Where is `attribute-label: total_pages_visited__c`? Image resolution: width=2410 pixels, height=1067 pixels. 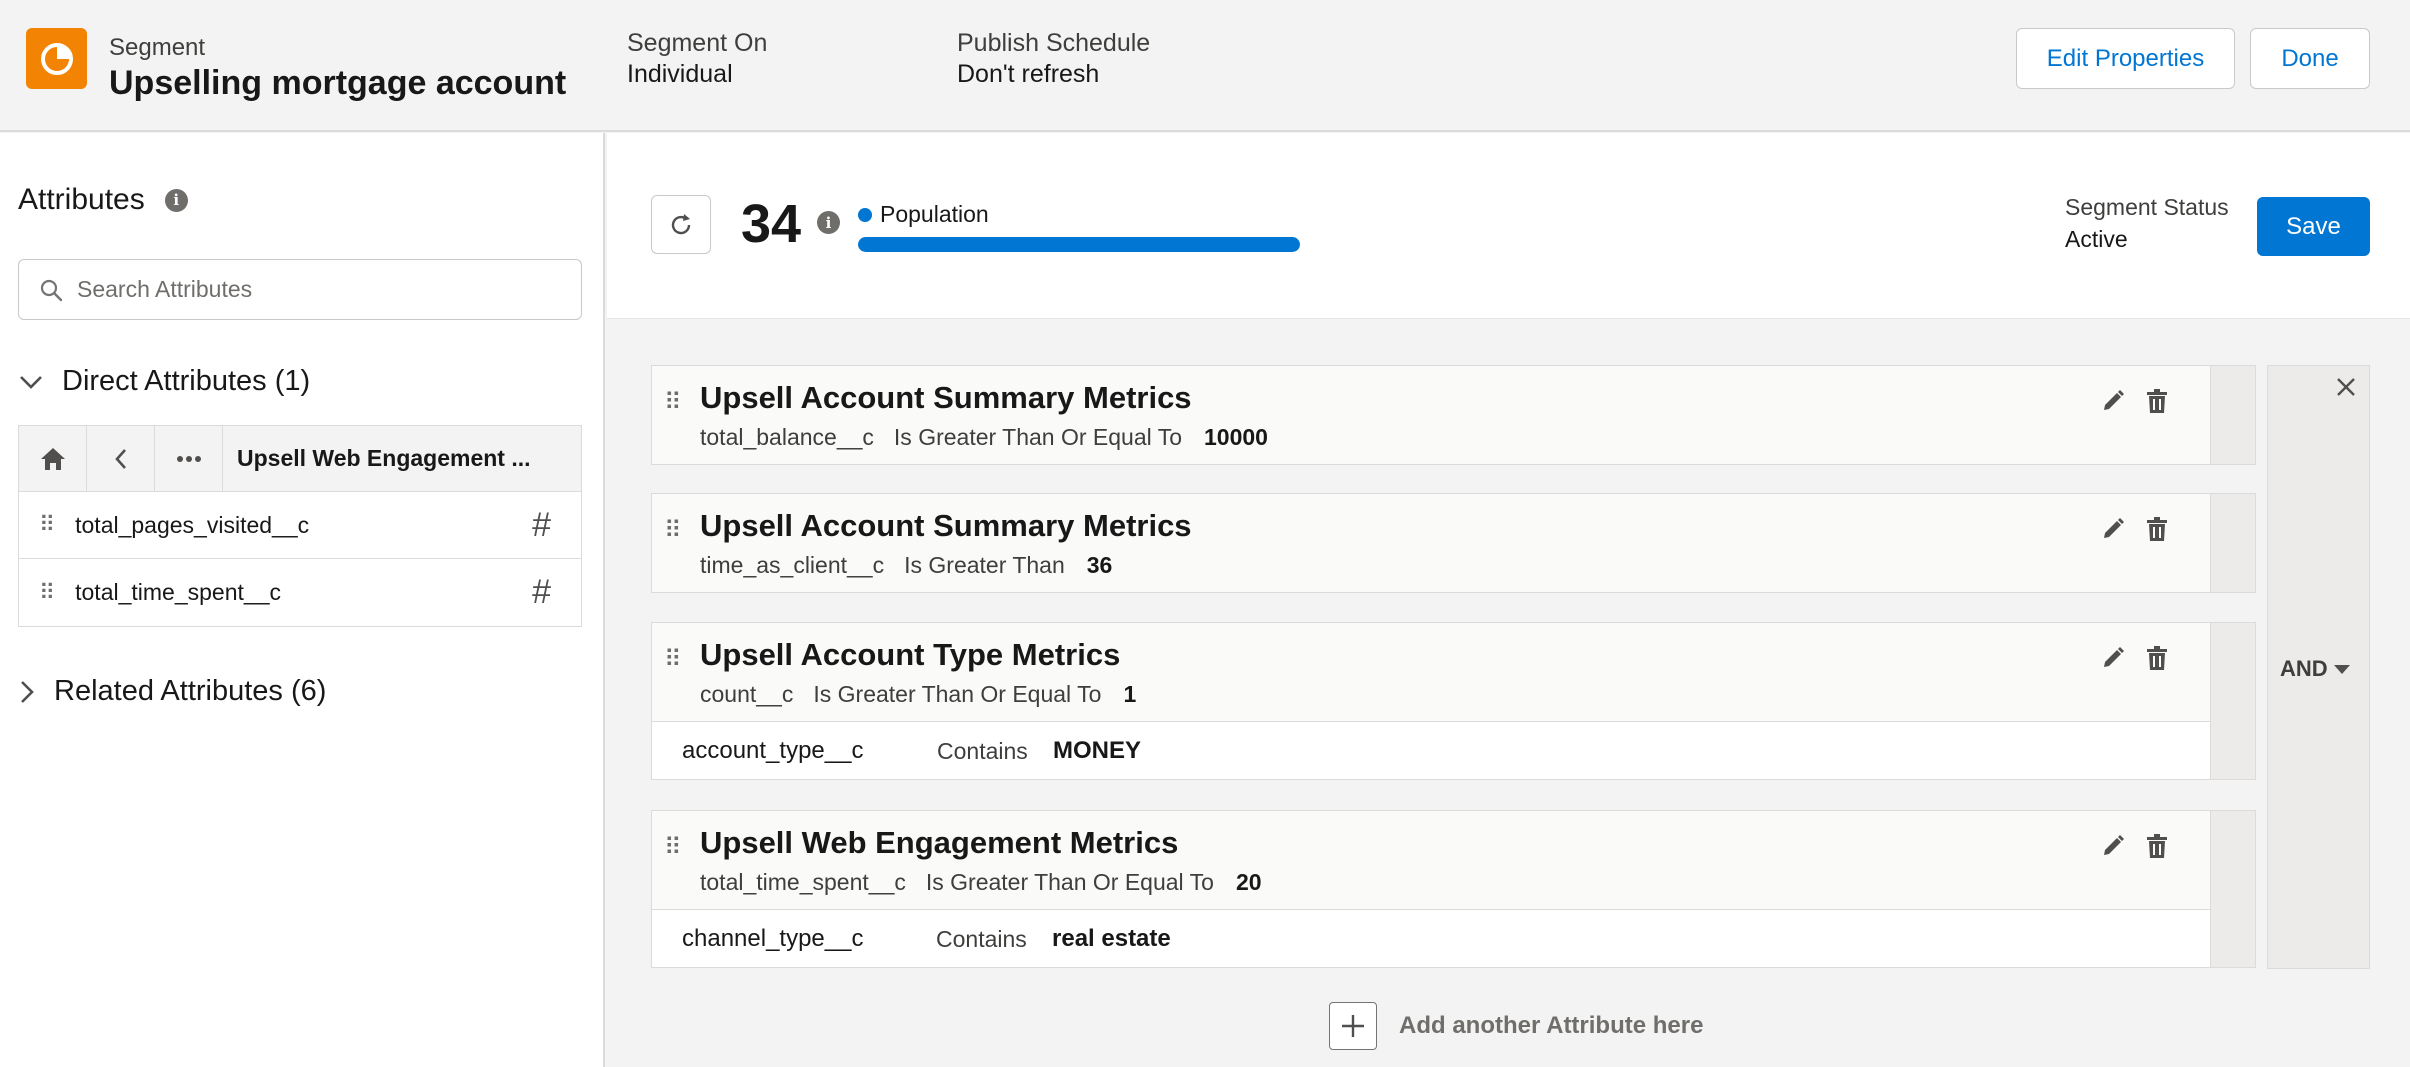 attribute-label: total_pages_visited__c is located at coordinates (192, 524).